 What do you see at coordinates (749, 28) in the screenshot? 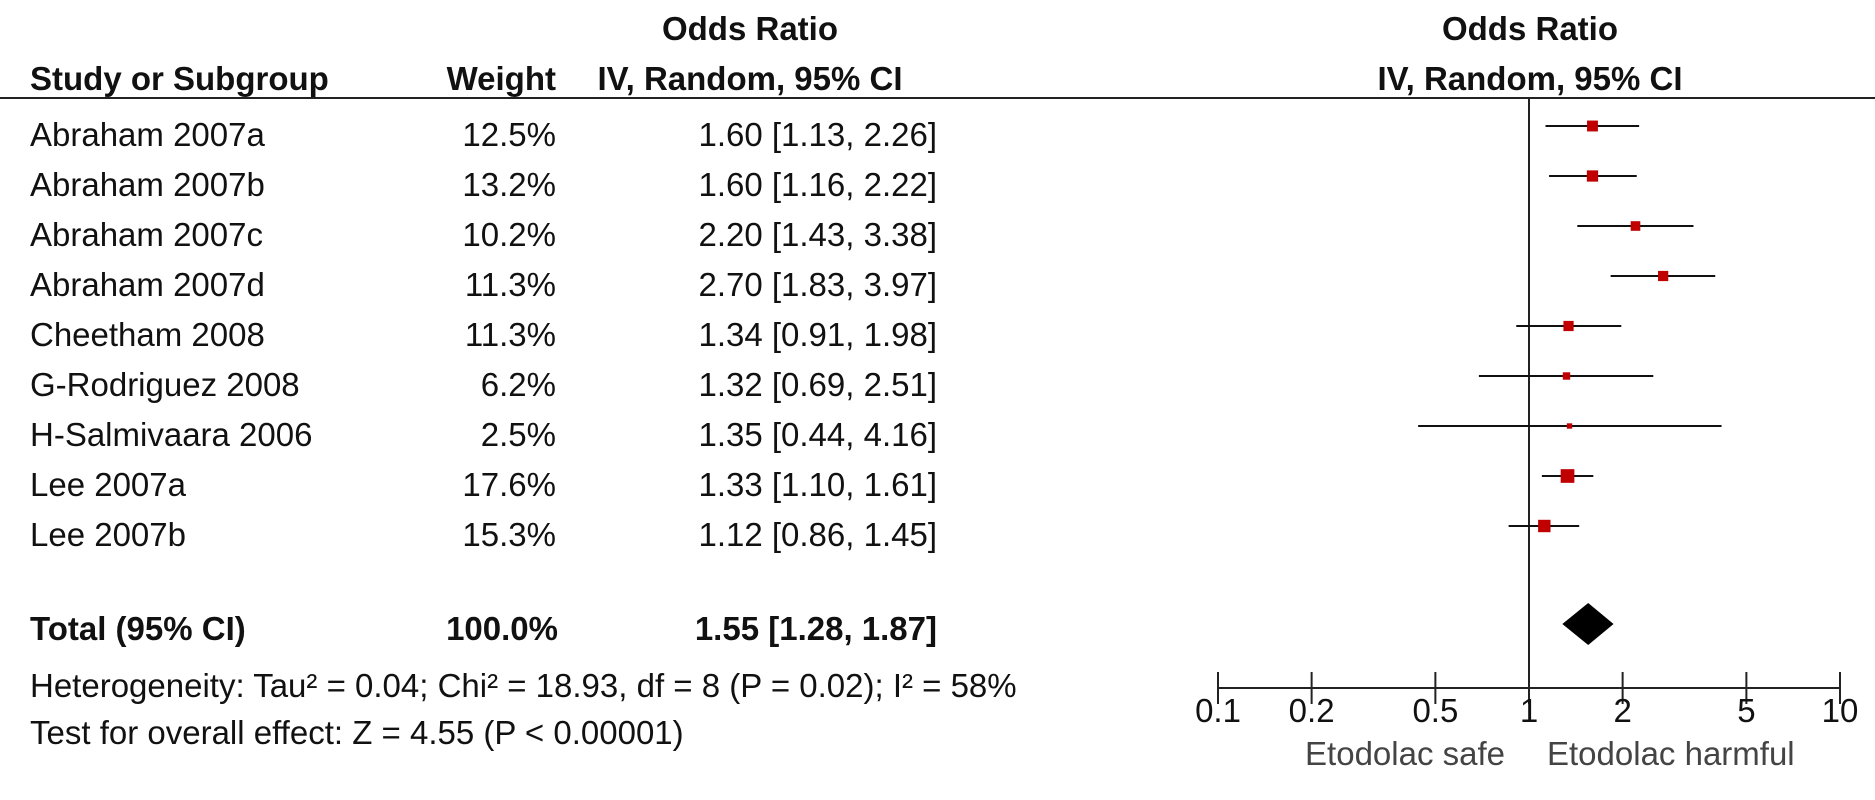
I see `odds-ratio-group-header: Odds Ratio` at bounding box center [749, 28].